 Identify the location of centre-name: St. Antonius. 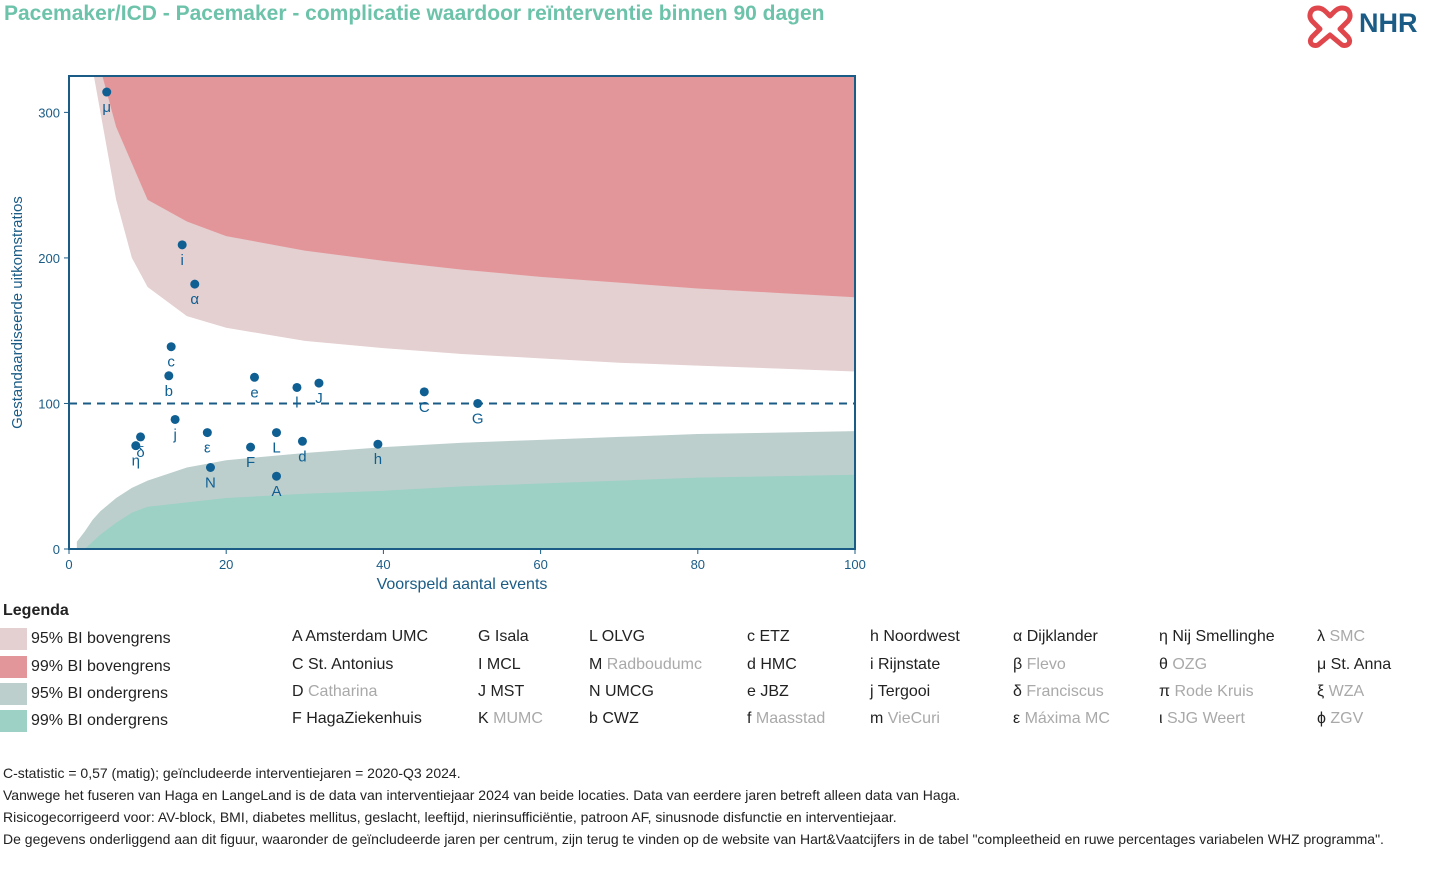
(351, 664).